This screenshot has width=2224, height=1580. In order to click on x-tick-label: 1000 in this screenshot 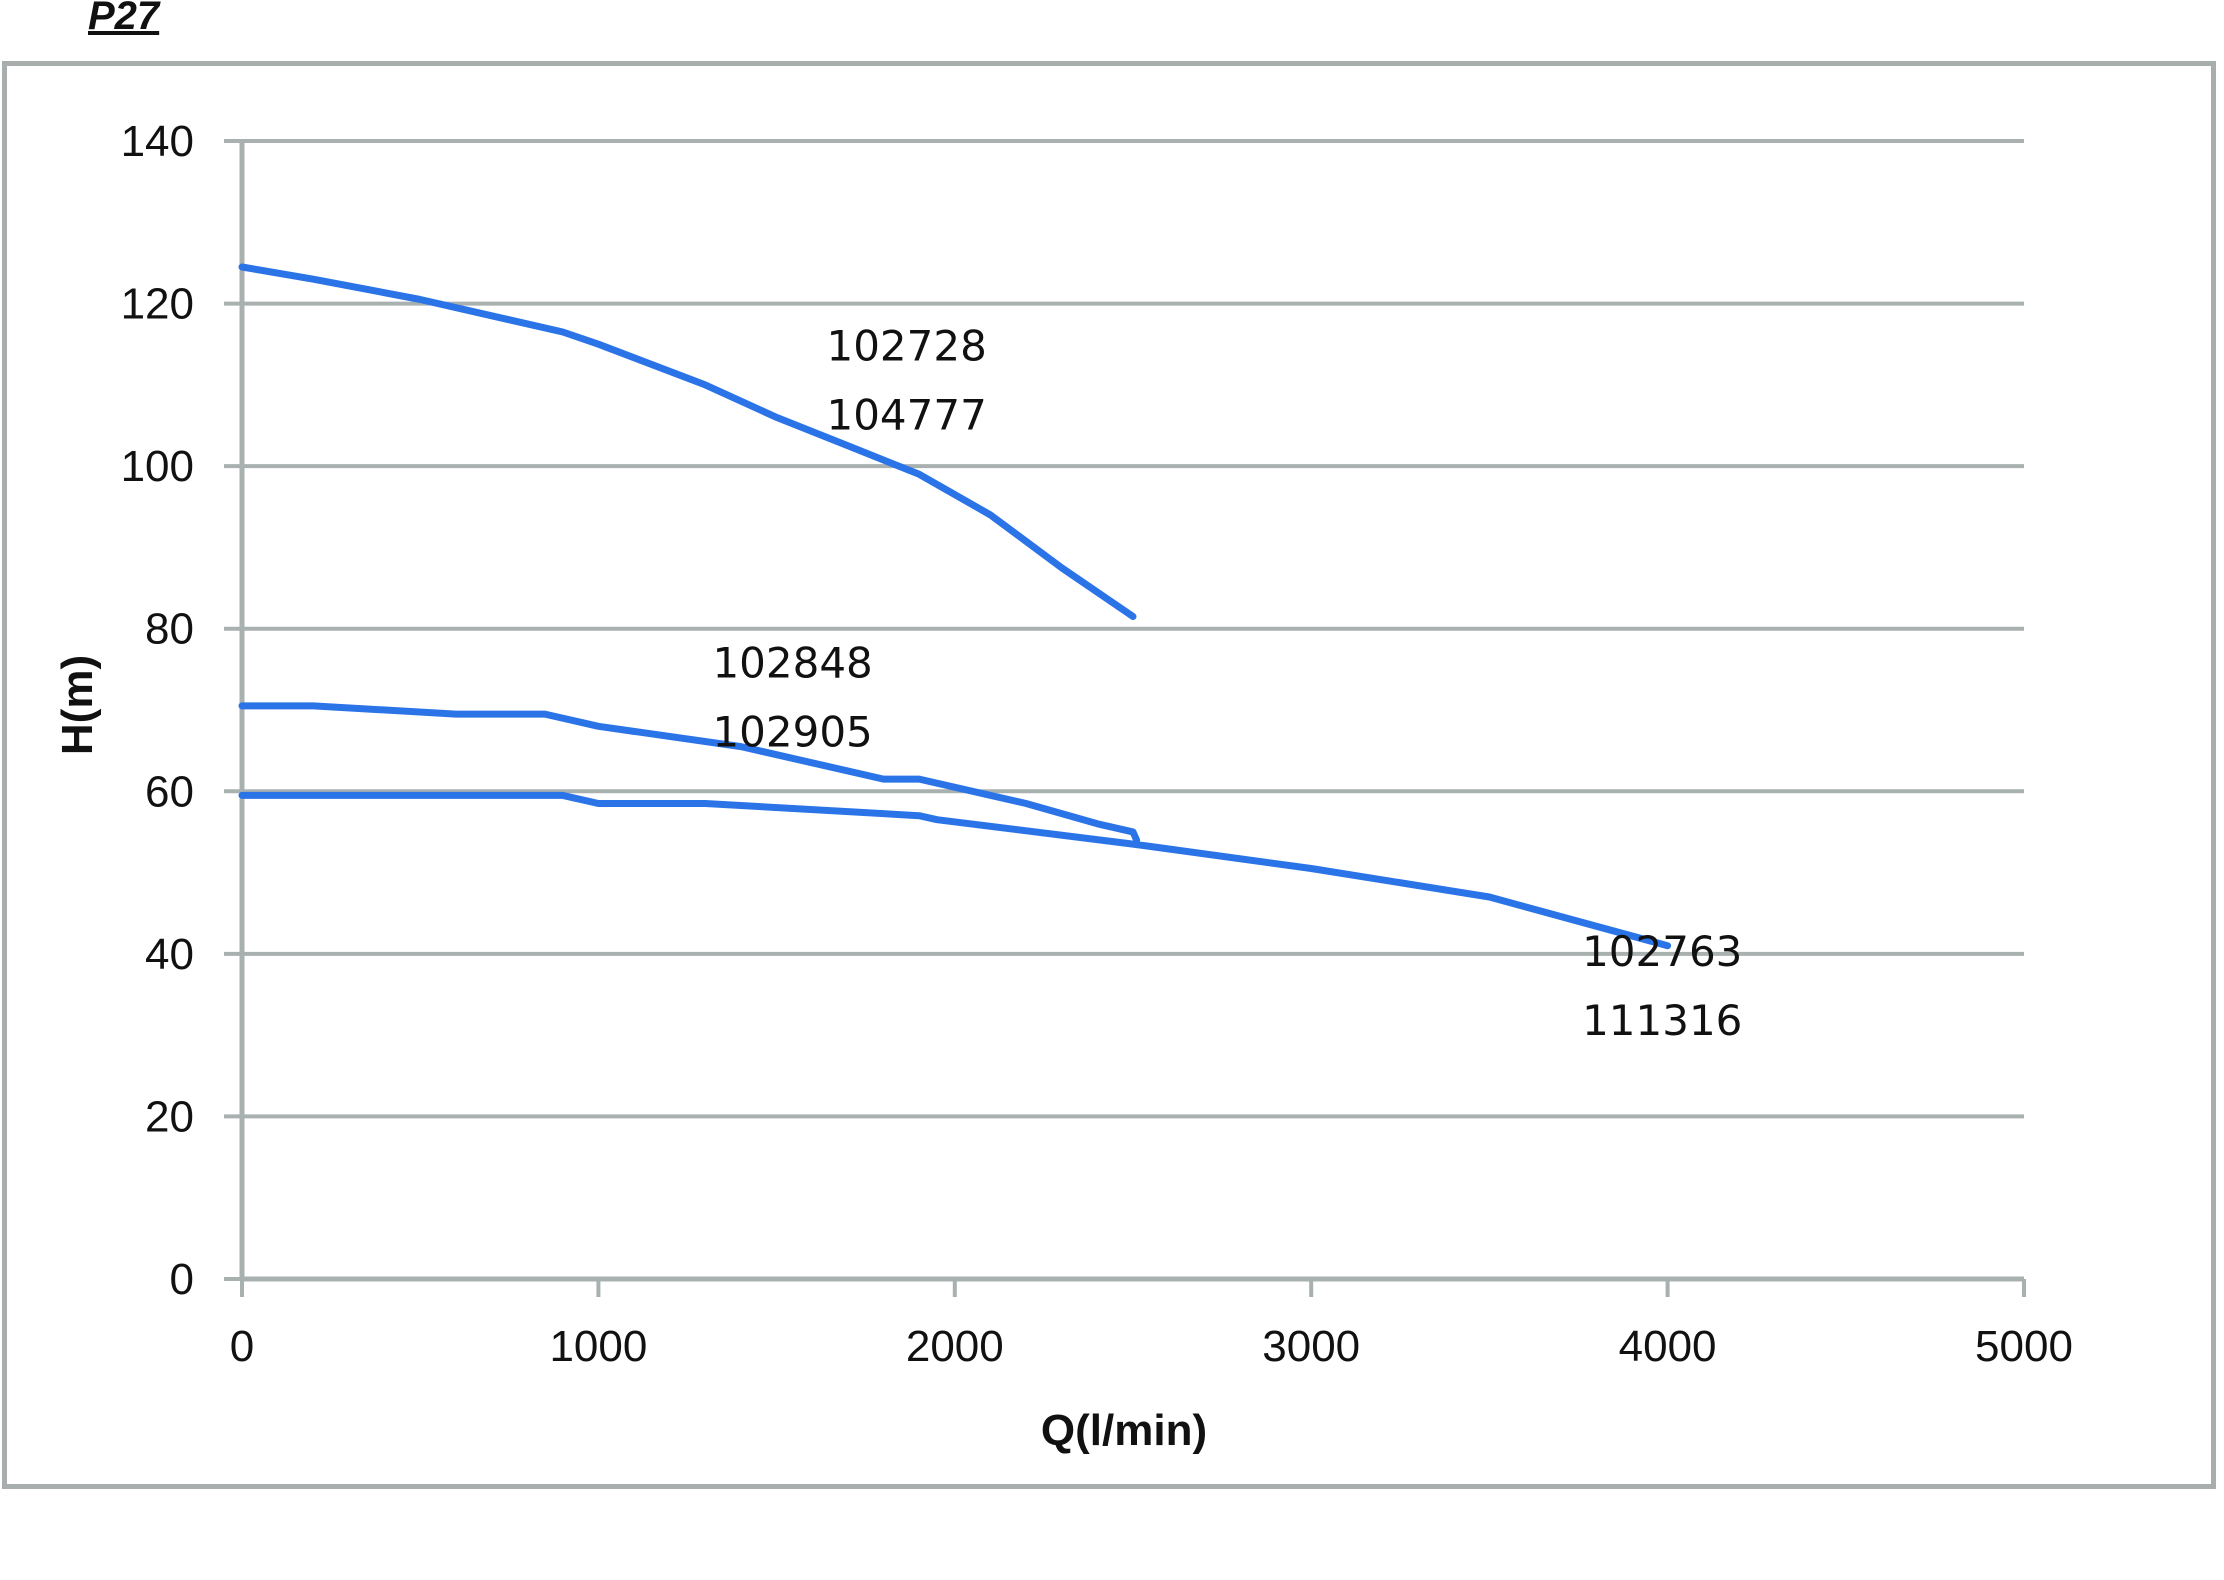, I will do `click(598, 1346)`.